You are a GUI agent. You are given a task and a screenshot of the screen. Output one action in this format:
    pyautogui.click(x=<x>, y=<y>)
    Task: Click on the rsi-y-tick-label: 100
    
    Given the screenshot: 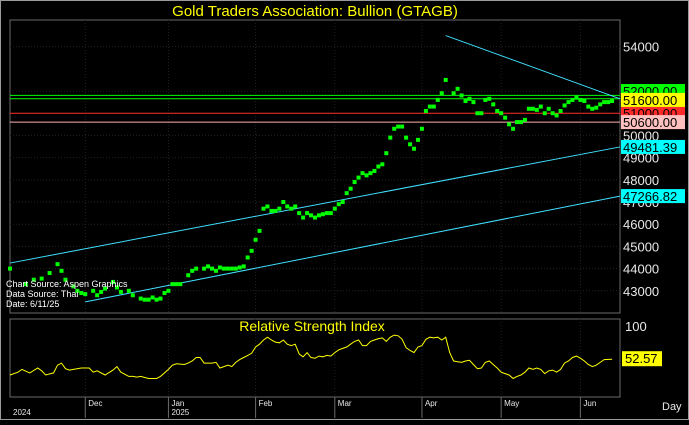 What is the action you would take?
    pyautogui.click(x=636, y=326)
    